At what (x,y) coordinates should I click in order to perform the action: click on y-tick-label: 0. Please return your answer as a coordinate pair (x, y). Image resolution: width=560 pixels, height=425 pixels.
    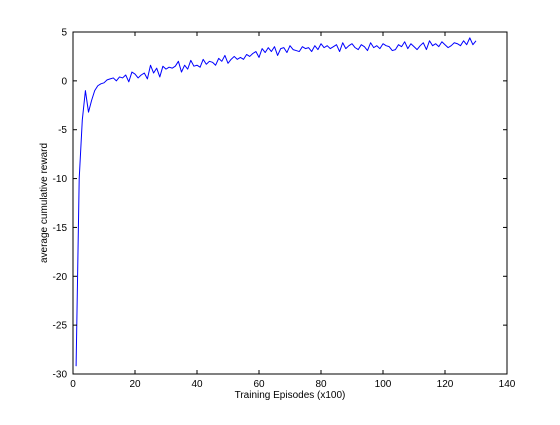
    Looking at the image, I should click on (64, 81).